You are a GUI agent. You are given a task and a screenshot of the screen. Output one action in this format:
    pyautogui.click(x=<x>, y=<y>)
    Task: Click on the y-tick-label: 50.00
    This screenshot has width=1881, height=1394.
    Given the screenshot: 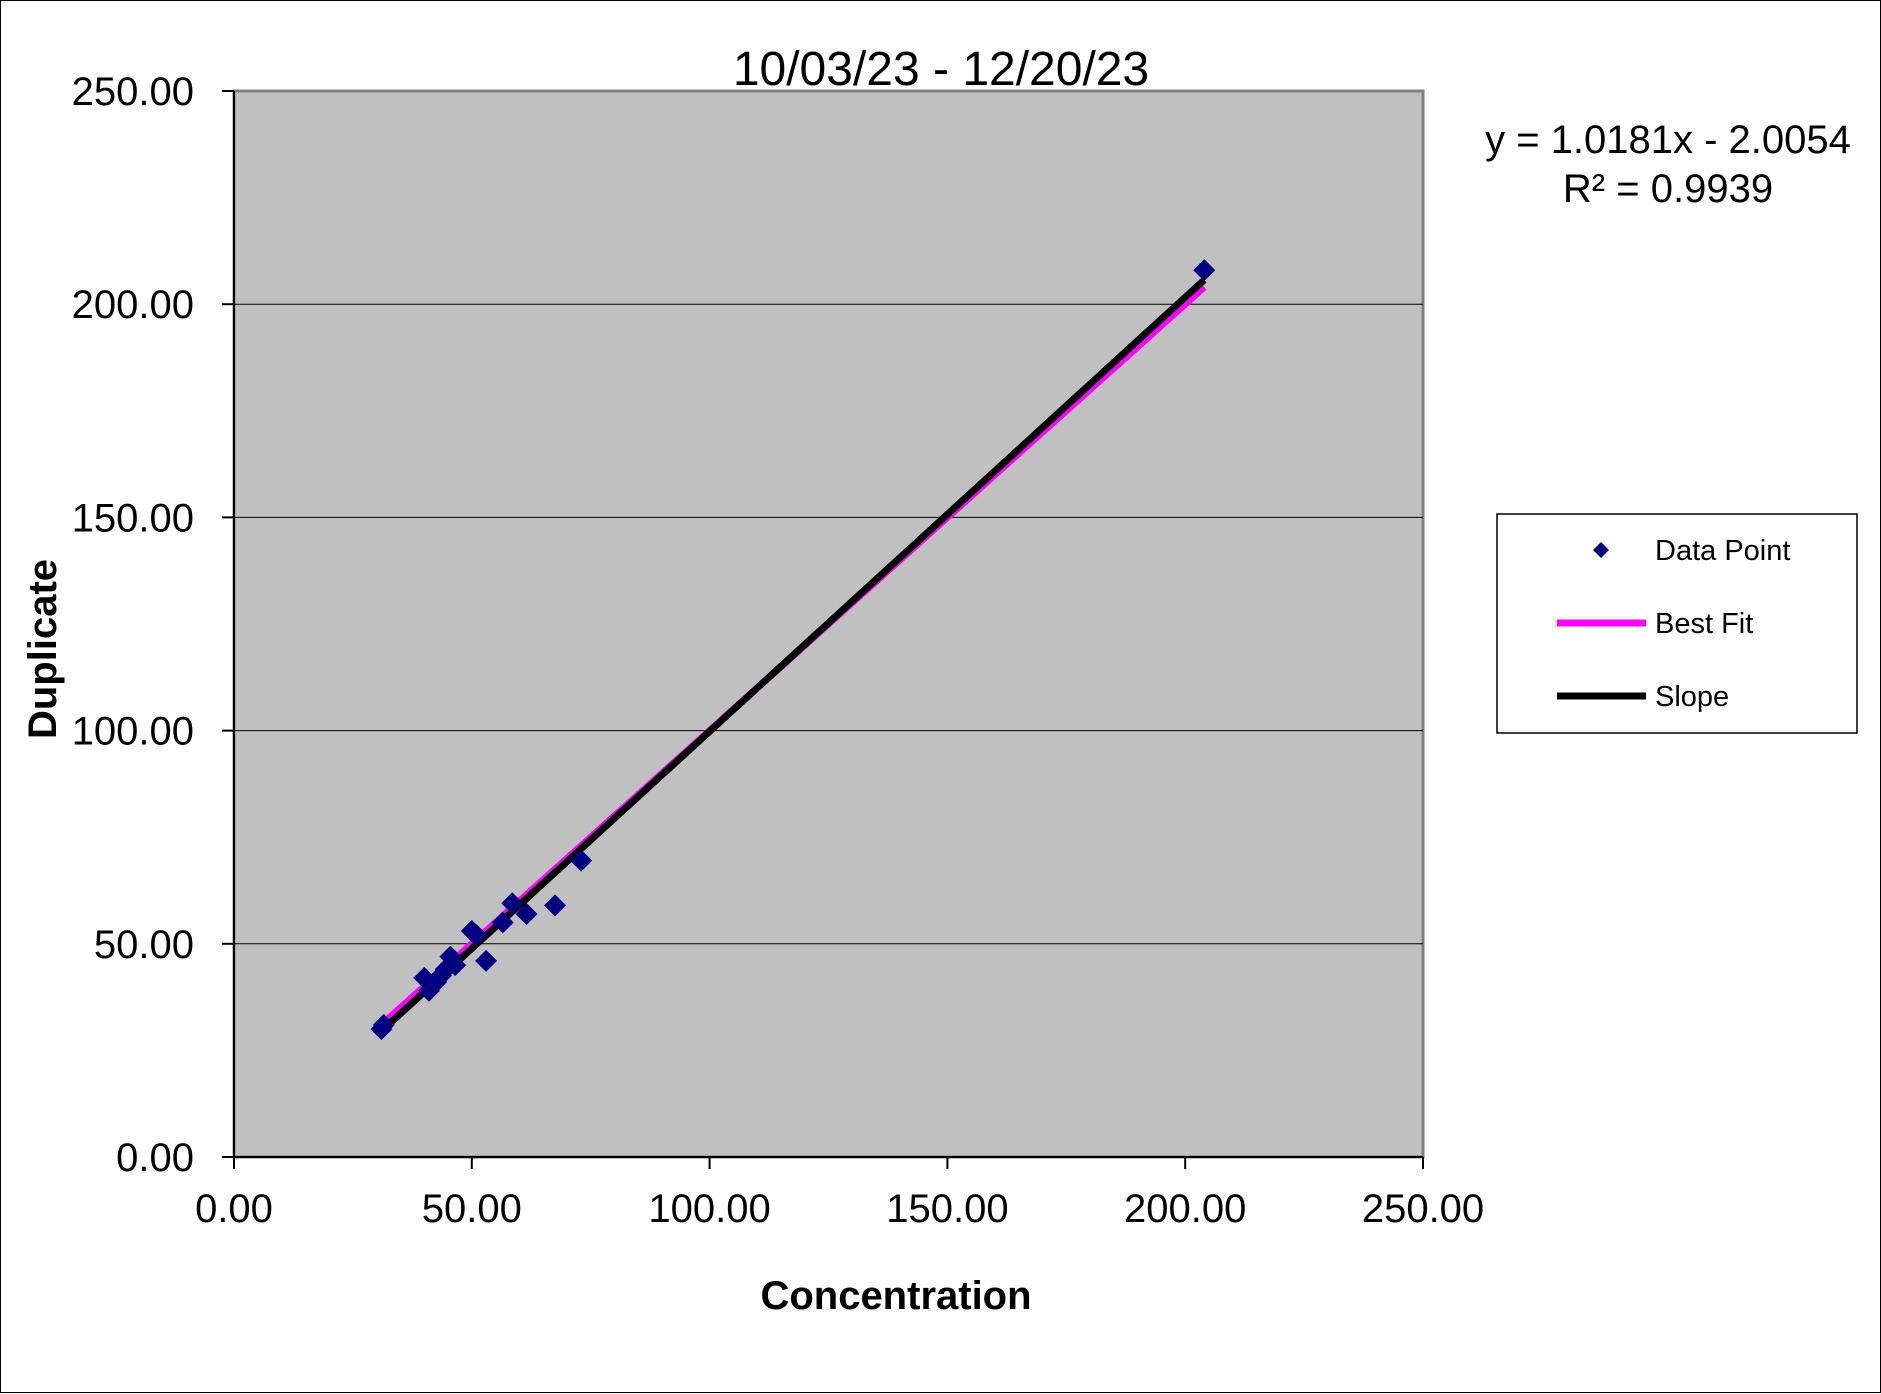 What is the action you would take?
    pyautogui.click(x=144, y=945)
    